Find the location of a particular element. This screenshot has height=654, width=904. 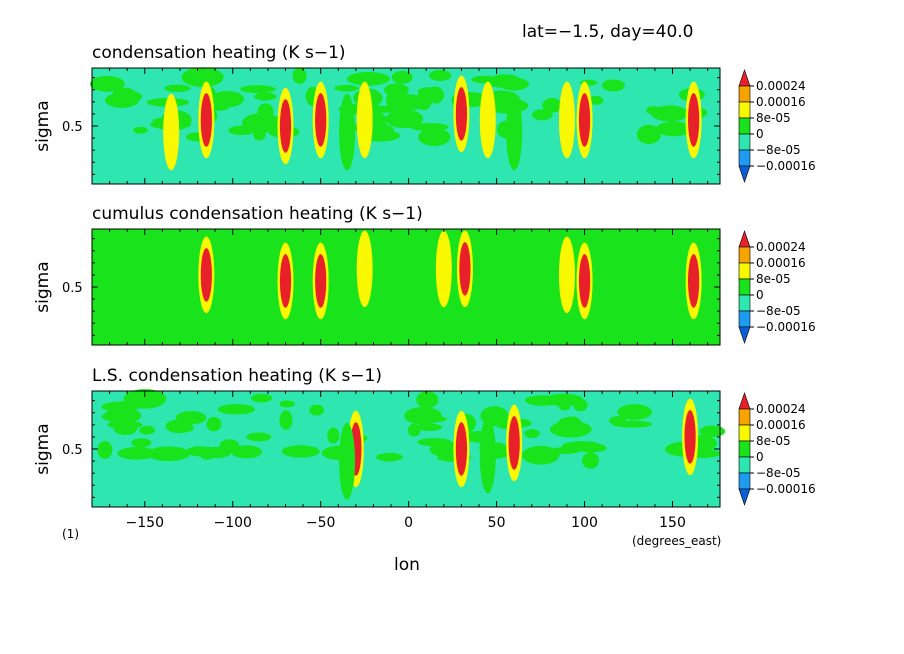

x-axis-label: lon is located at coordinates (407, 565).